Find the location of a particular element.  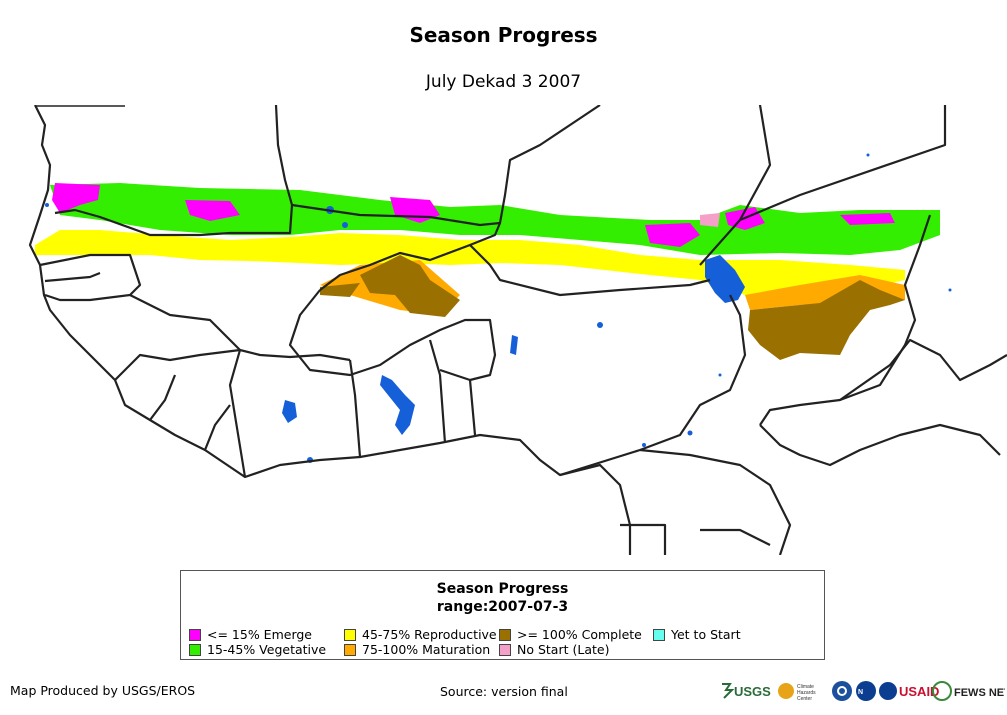

legend-item-reproductive: 45-75% Reproductive is located at coordinates (420, 634).